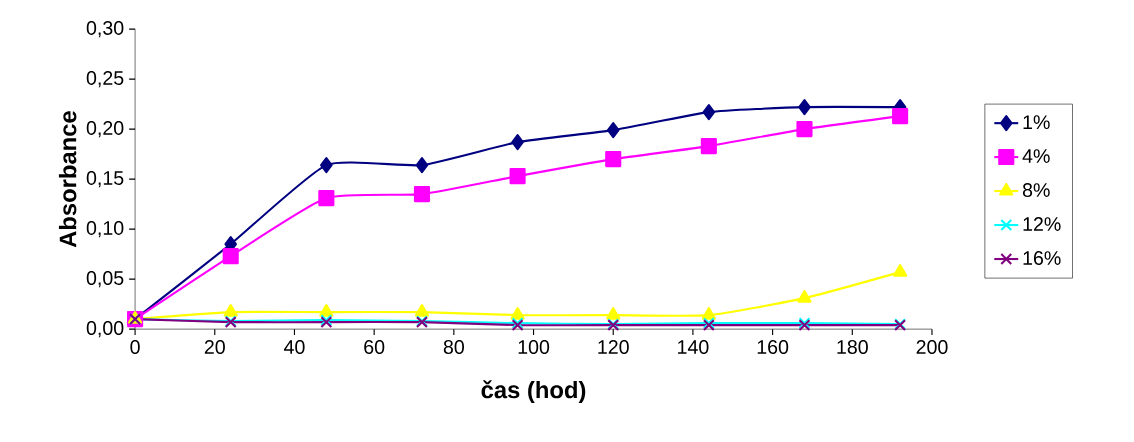 The image size is (1134, 442). Describe the element at coordinates (773, 346) in the screenshot. I see `x-tick-label: 160` at that location.